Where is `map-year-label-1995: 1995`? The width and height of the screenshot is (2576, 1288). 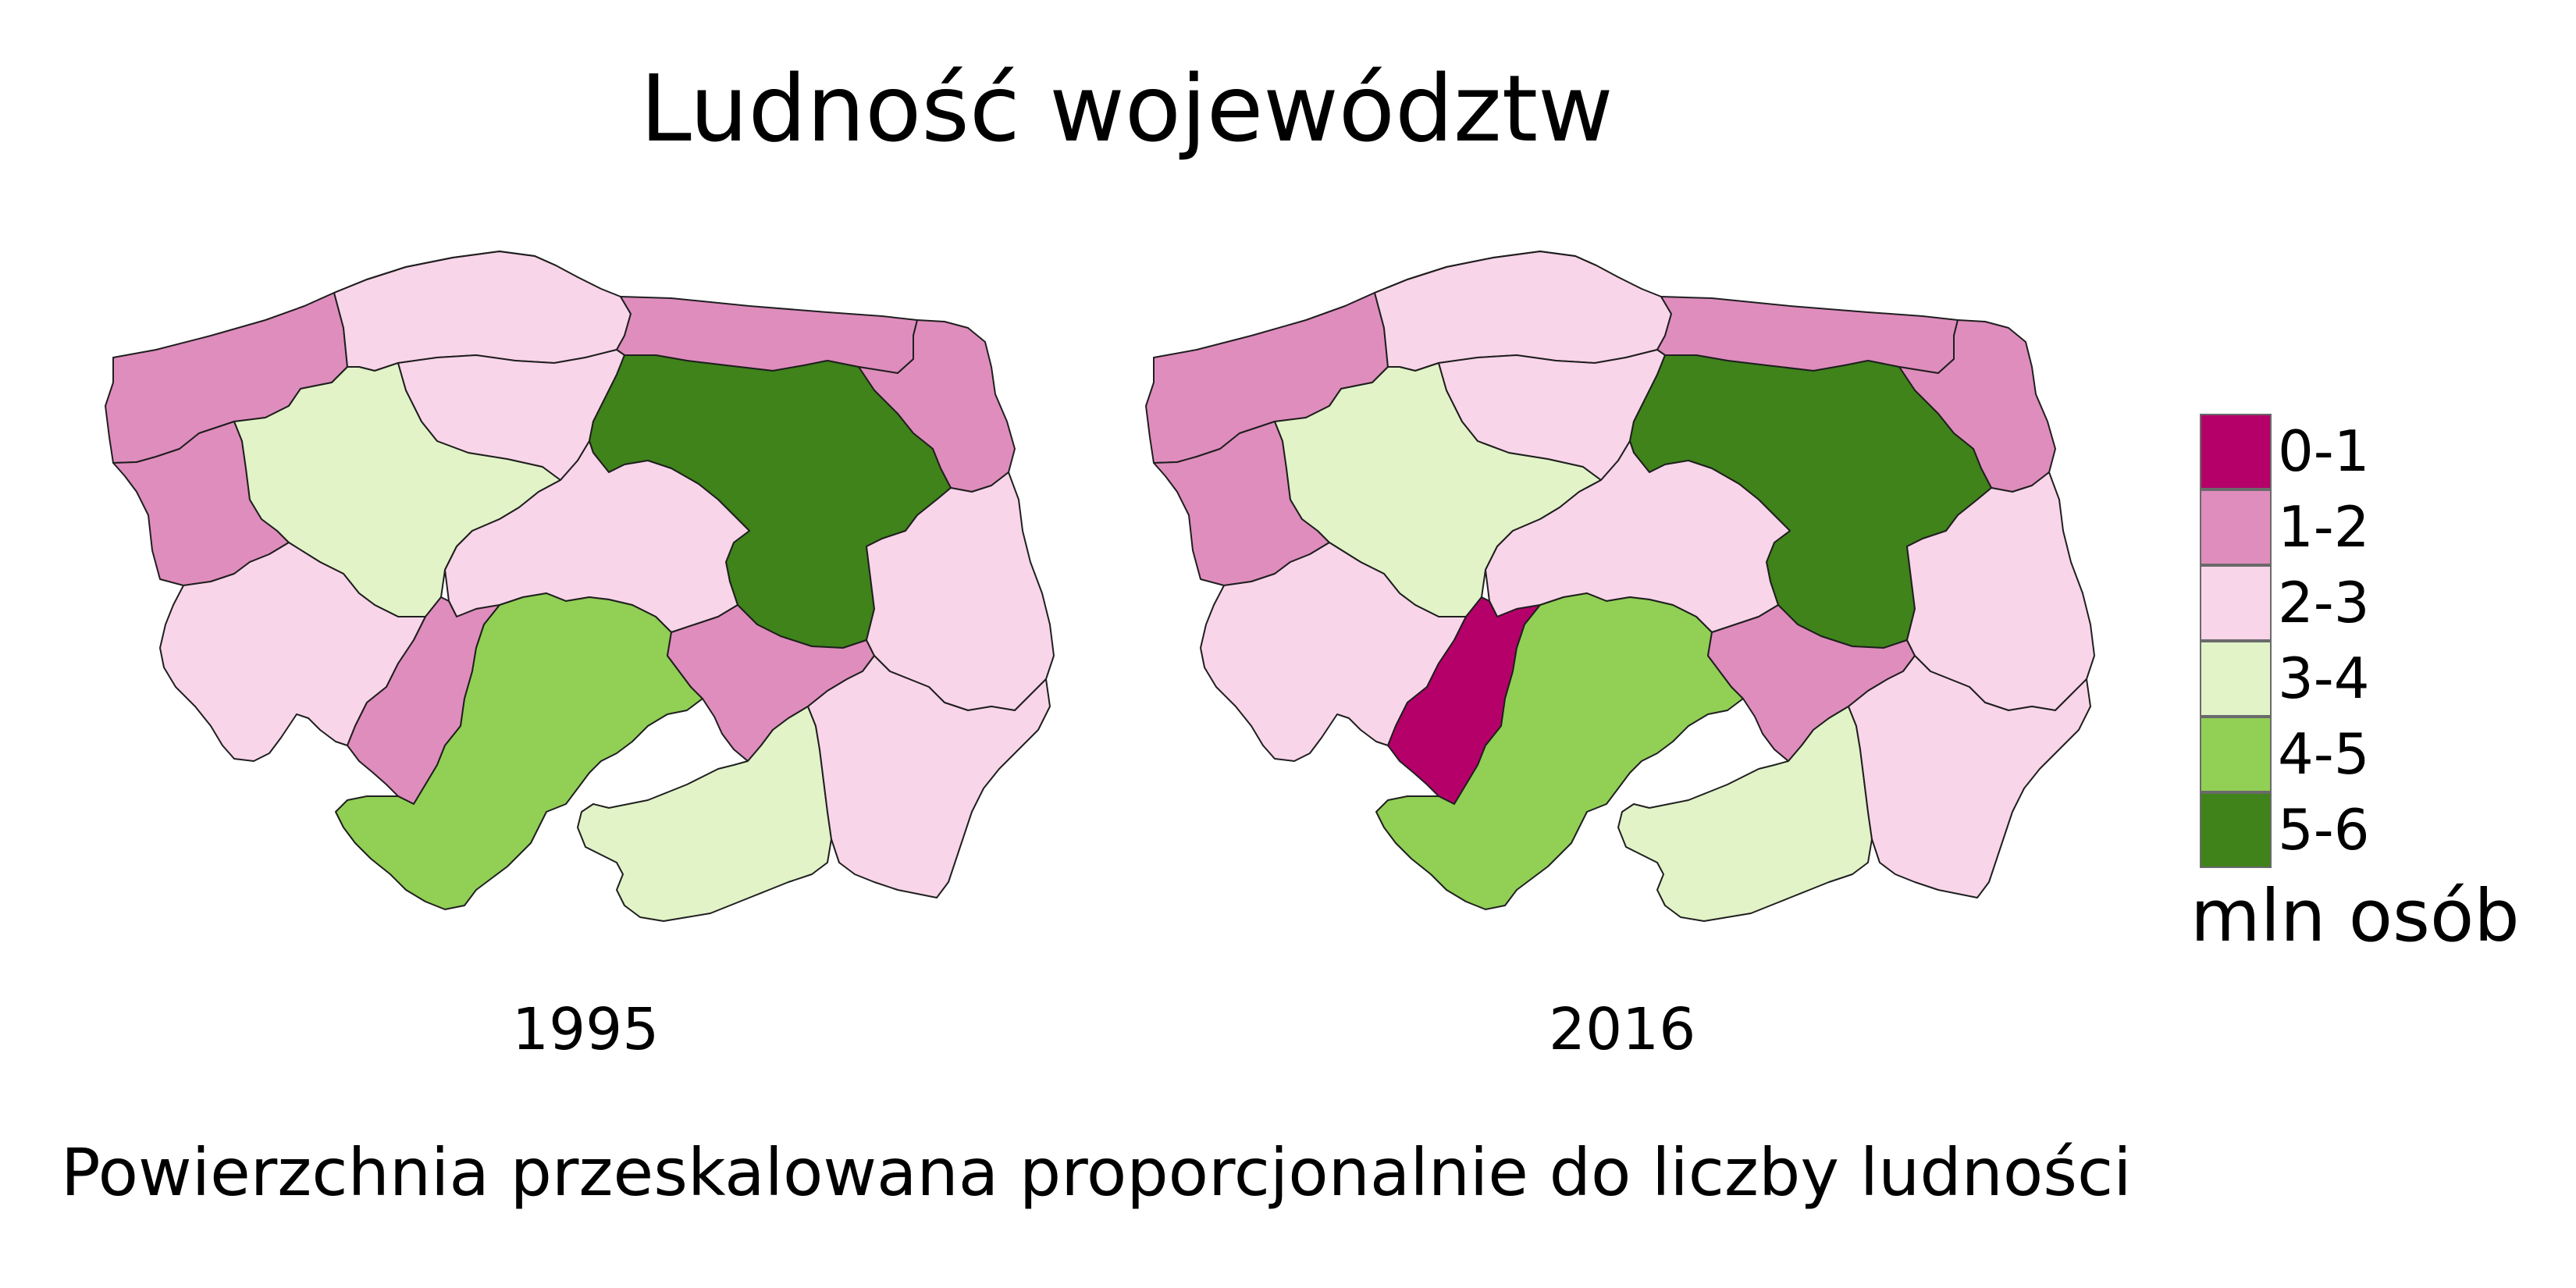 map-year-label-1995: 1995 is located at coordinates (586, 1029).